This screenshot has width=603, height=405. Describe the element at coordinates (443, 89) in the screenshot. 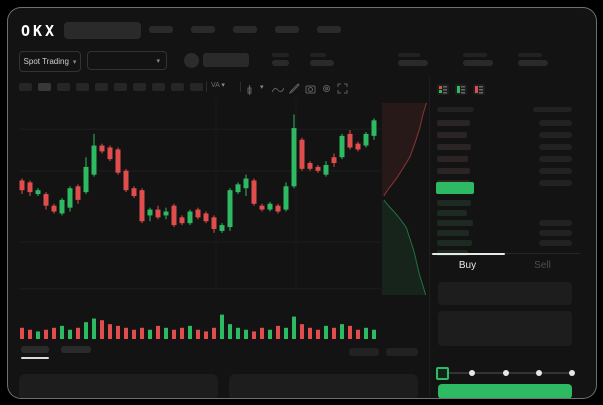

I see `book-combined-icon` at that location.